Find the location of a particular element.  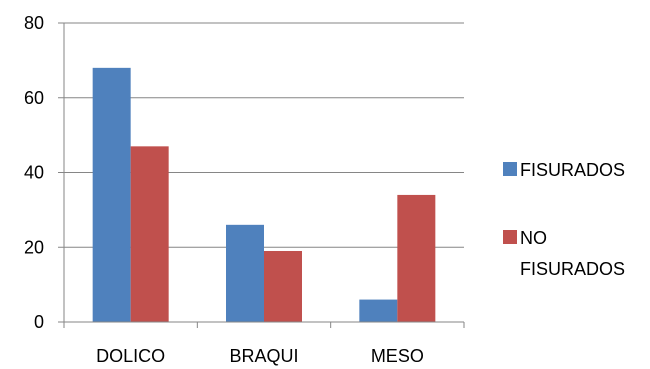

x-category-label: DOLICO is located at coordinates (130, 356).